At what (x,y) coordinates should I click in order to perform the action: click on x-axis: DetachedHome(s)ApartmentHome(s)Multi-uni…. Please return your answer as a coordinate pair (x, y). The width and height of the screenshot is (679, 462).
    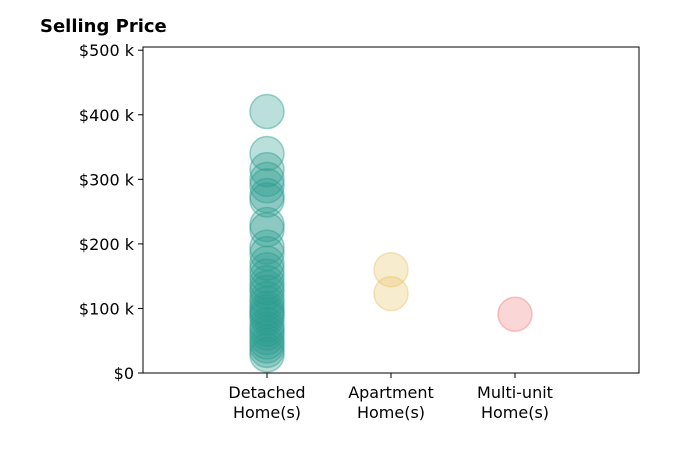
    Looking at the image, I should click on (390, 397).